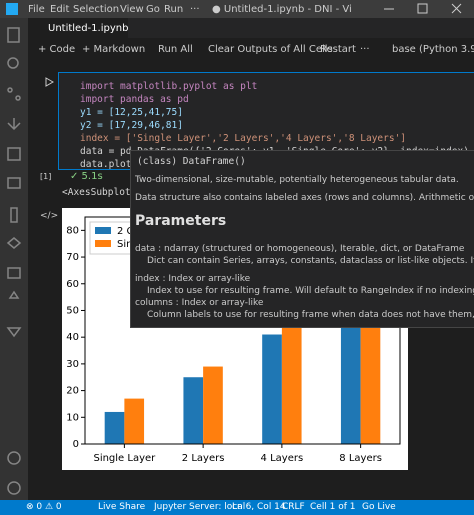 This screenshot has width=474, height=515. What do you see at coordinates (195, 9) in the screenshot?
I see `menu-item: ···` at bounding box center [195, 9].